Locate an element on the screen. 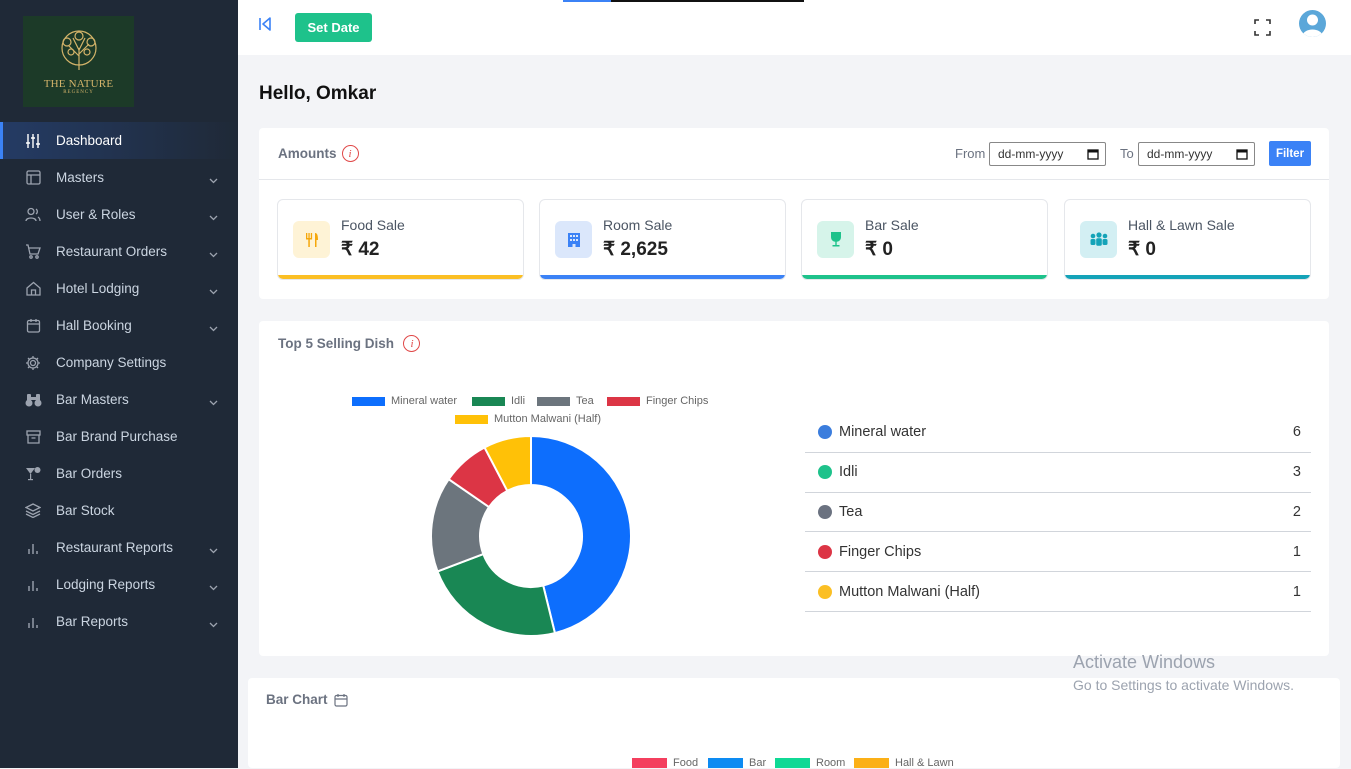  legend-item: Room is located at coordinates (810, 763).